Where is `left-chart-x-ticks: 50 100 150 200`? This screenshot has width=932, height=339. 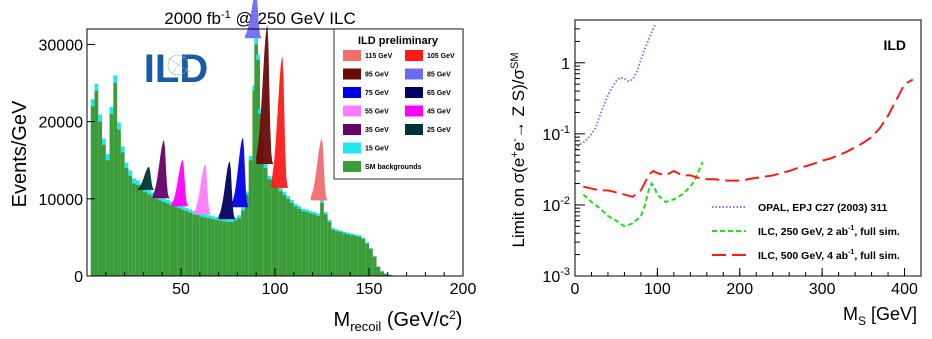
left-chart-x-ticks: 50 100 150 200 is located at coordinates (290, 283).